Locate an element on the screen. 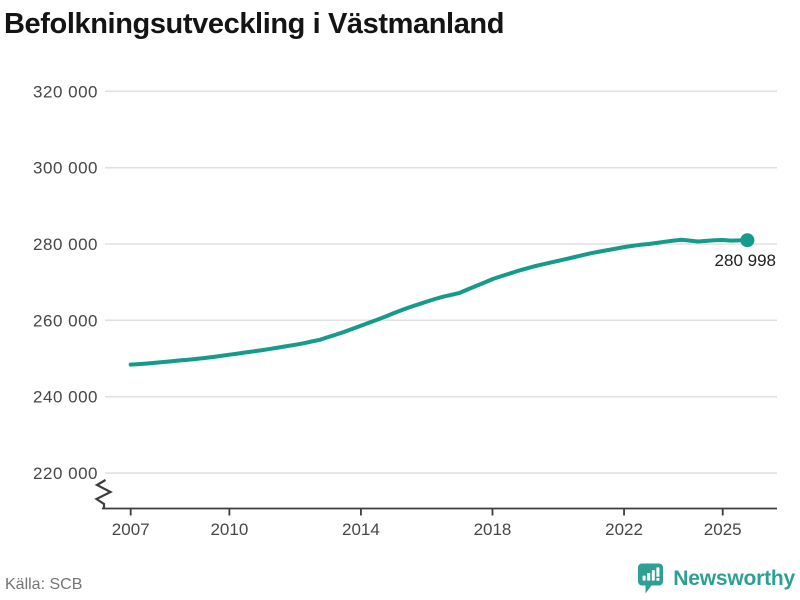 Image resolution: width=800 pixels, height=600 pixels. newsworthy-logo-text: Newsworthy is located at coordinates (734, 578).